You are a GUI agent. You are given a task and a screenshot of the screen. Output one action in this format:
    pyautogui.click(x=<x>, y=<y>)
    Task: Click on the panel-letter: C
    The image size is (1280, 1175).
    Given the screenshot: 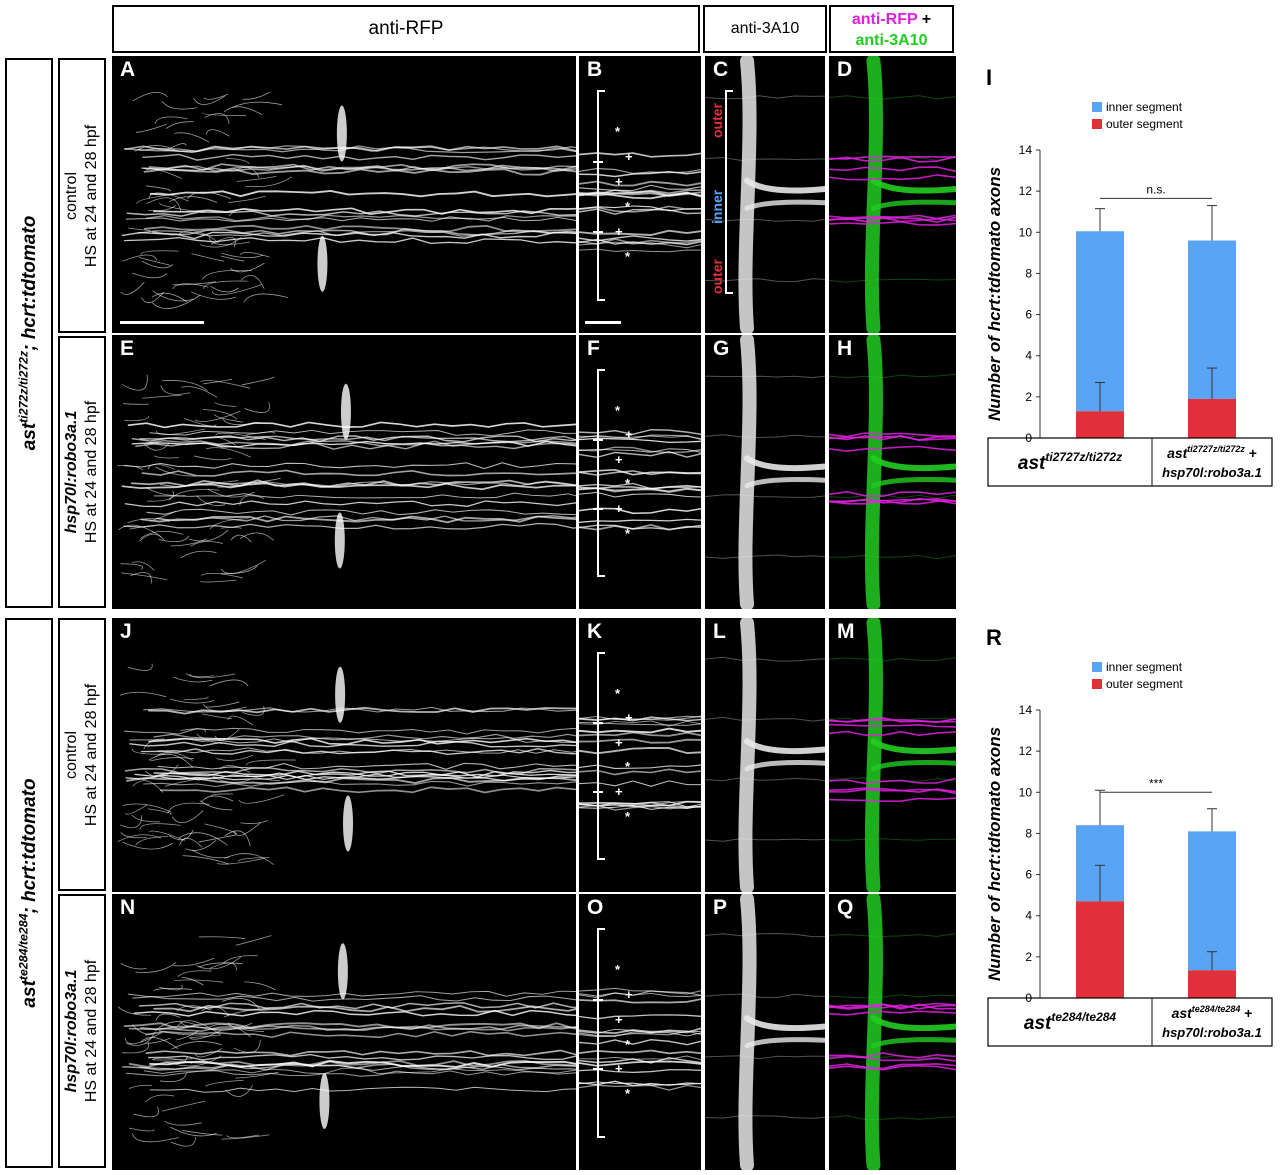 What is the action you would take?
    pyautogui.click(x=721, y=69)
    